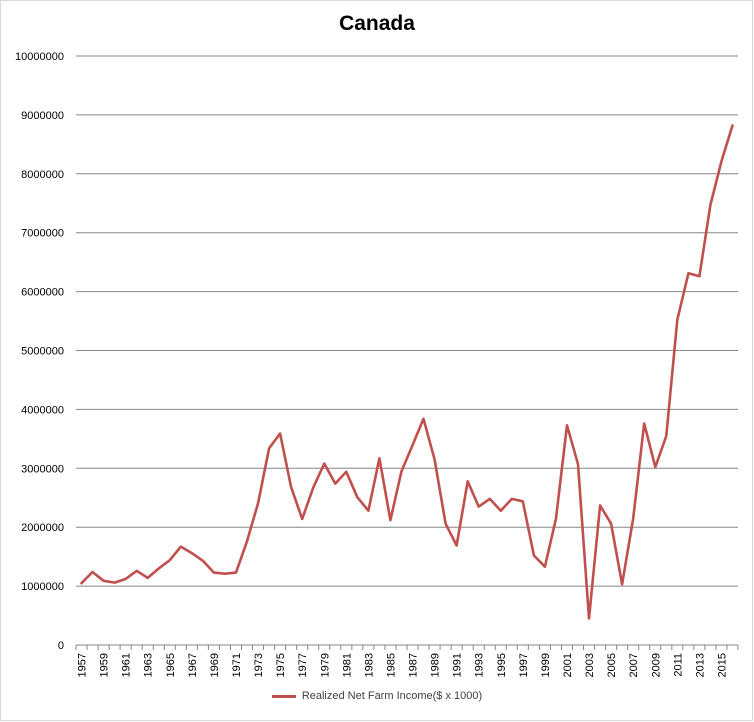  I want to click on legend-entry: Realized Net Farm Income($ x 1000), so click(377, 696).